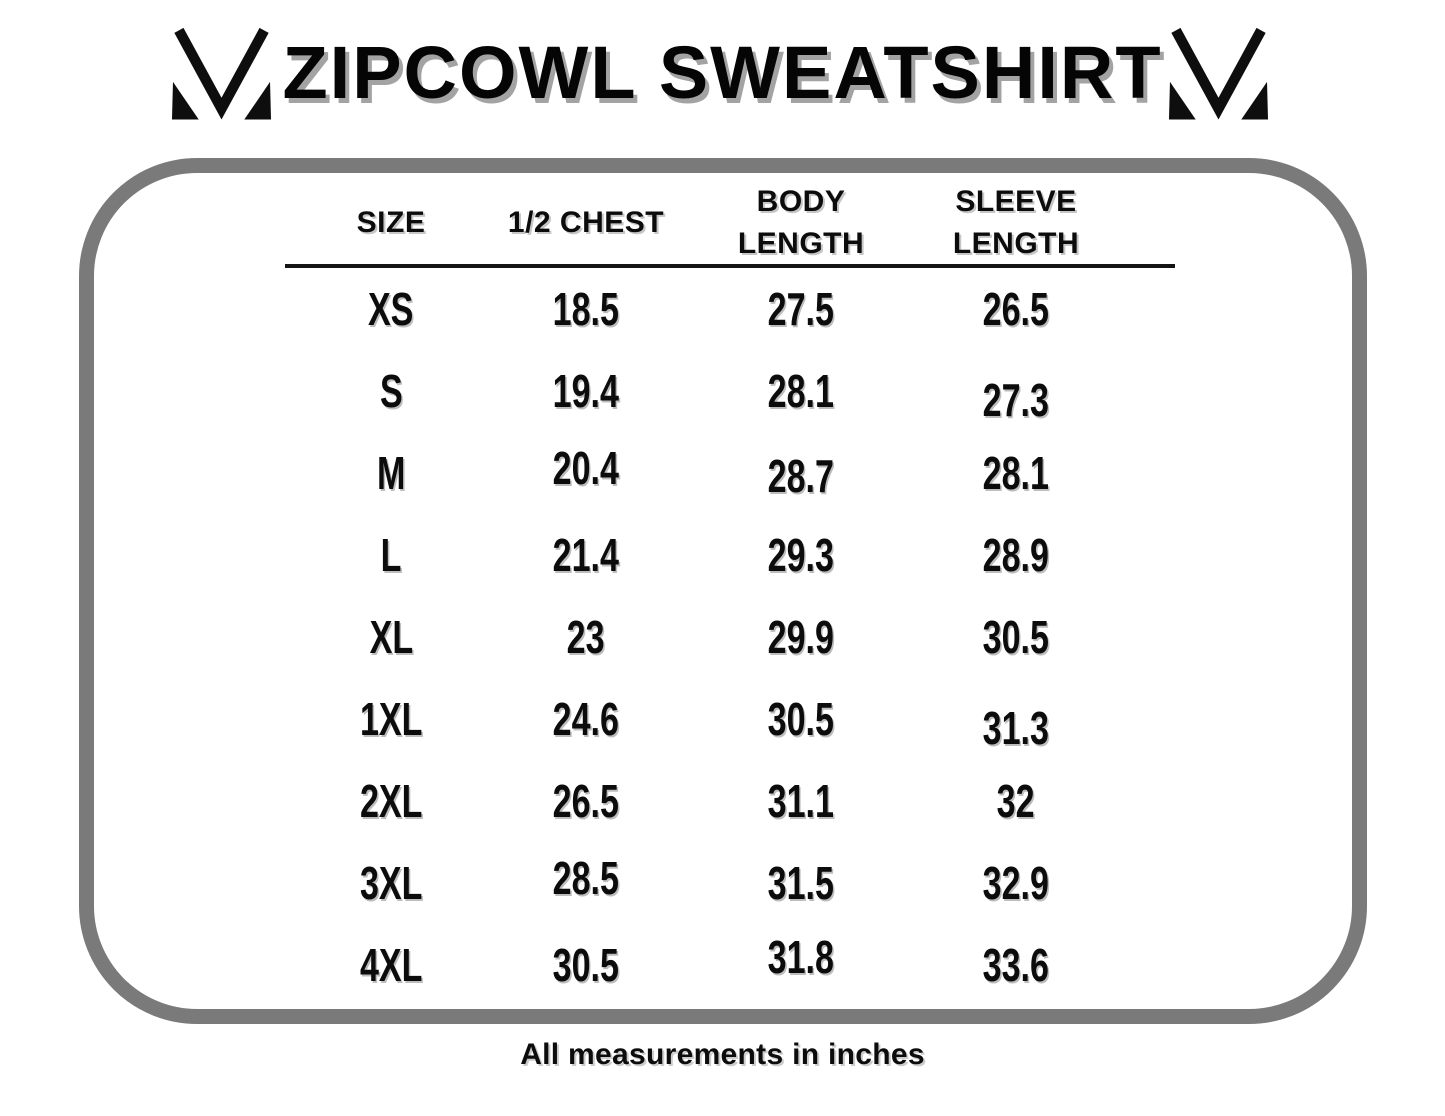 This screenshot has height=1116, width=1445. Describe the element at coordinates (391, 473) in the screenshot. I see `cell-size: M` at that location.